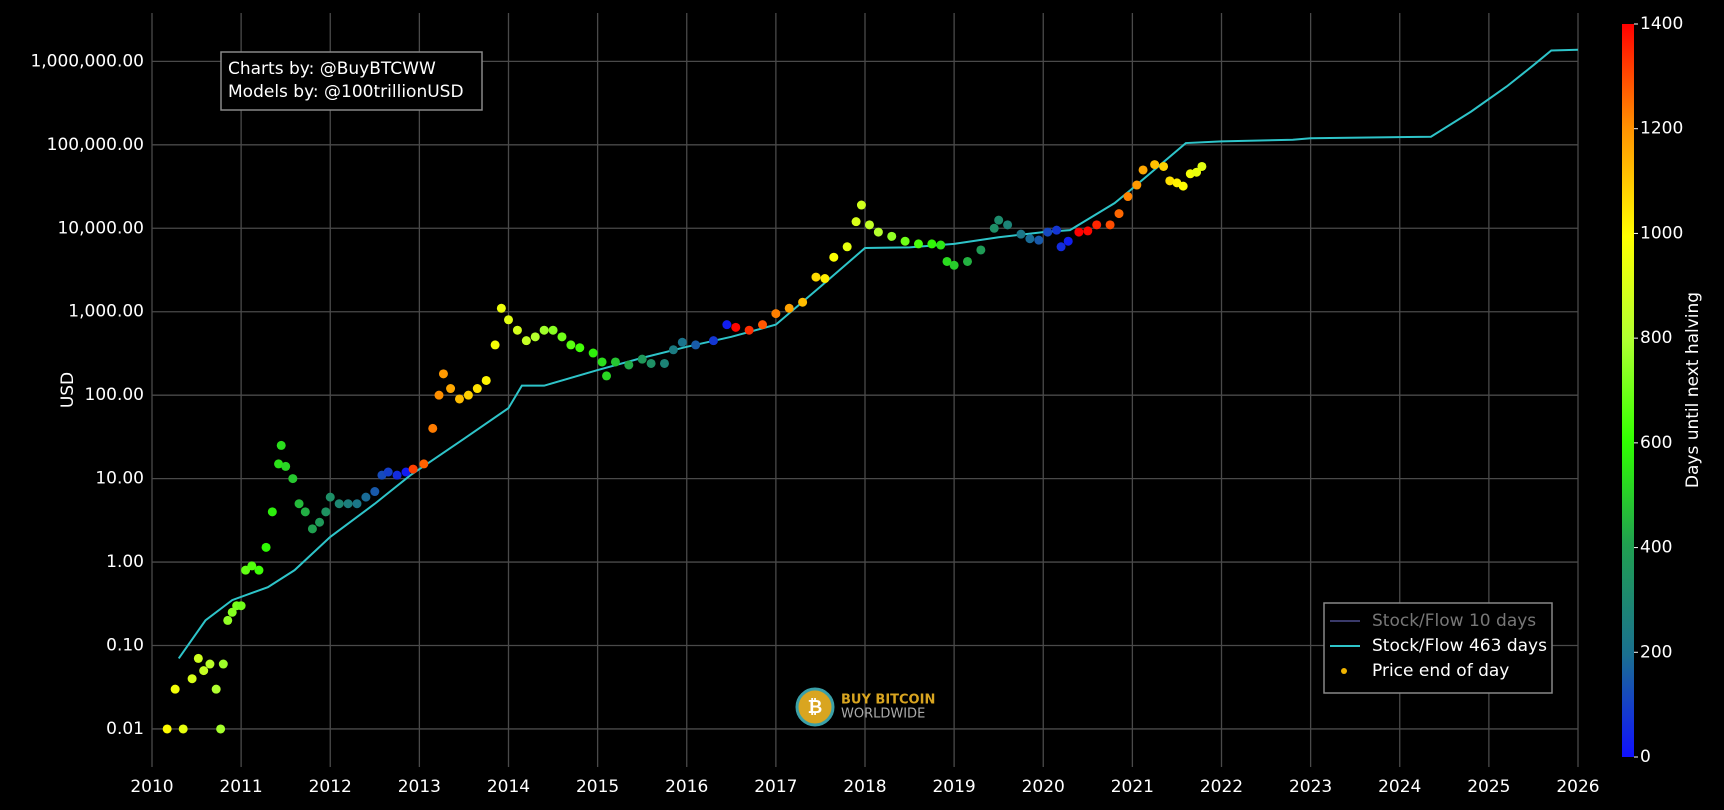 The height and width of the screenshot is (810, 1724). Describe the element at coordinates (1132, 787) in the screenshot. I see `x-tick-label: 2021` at that location.